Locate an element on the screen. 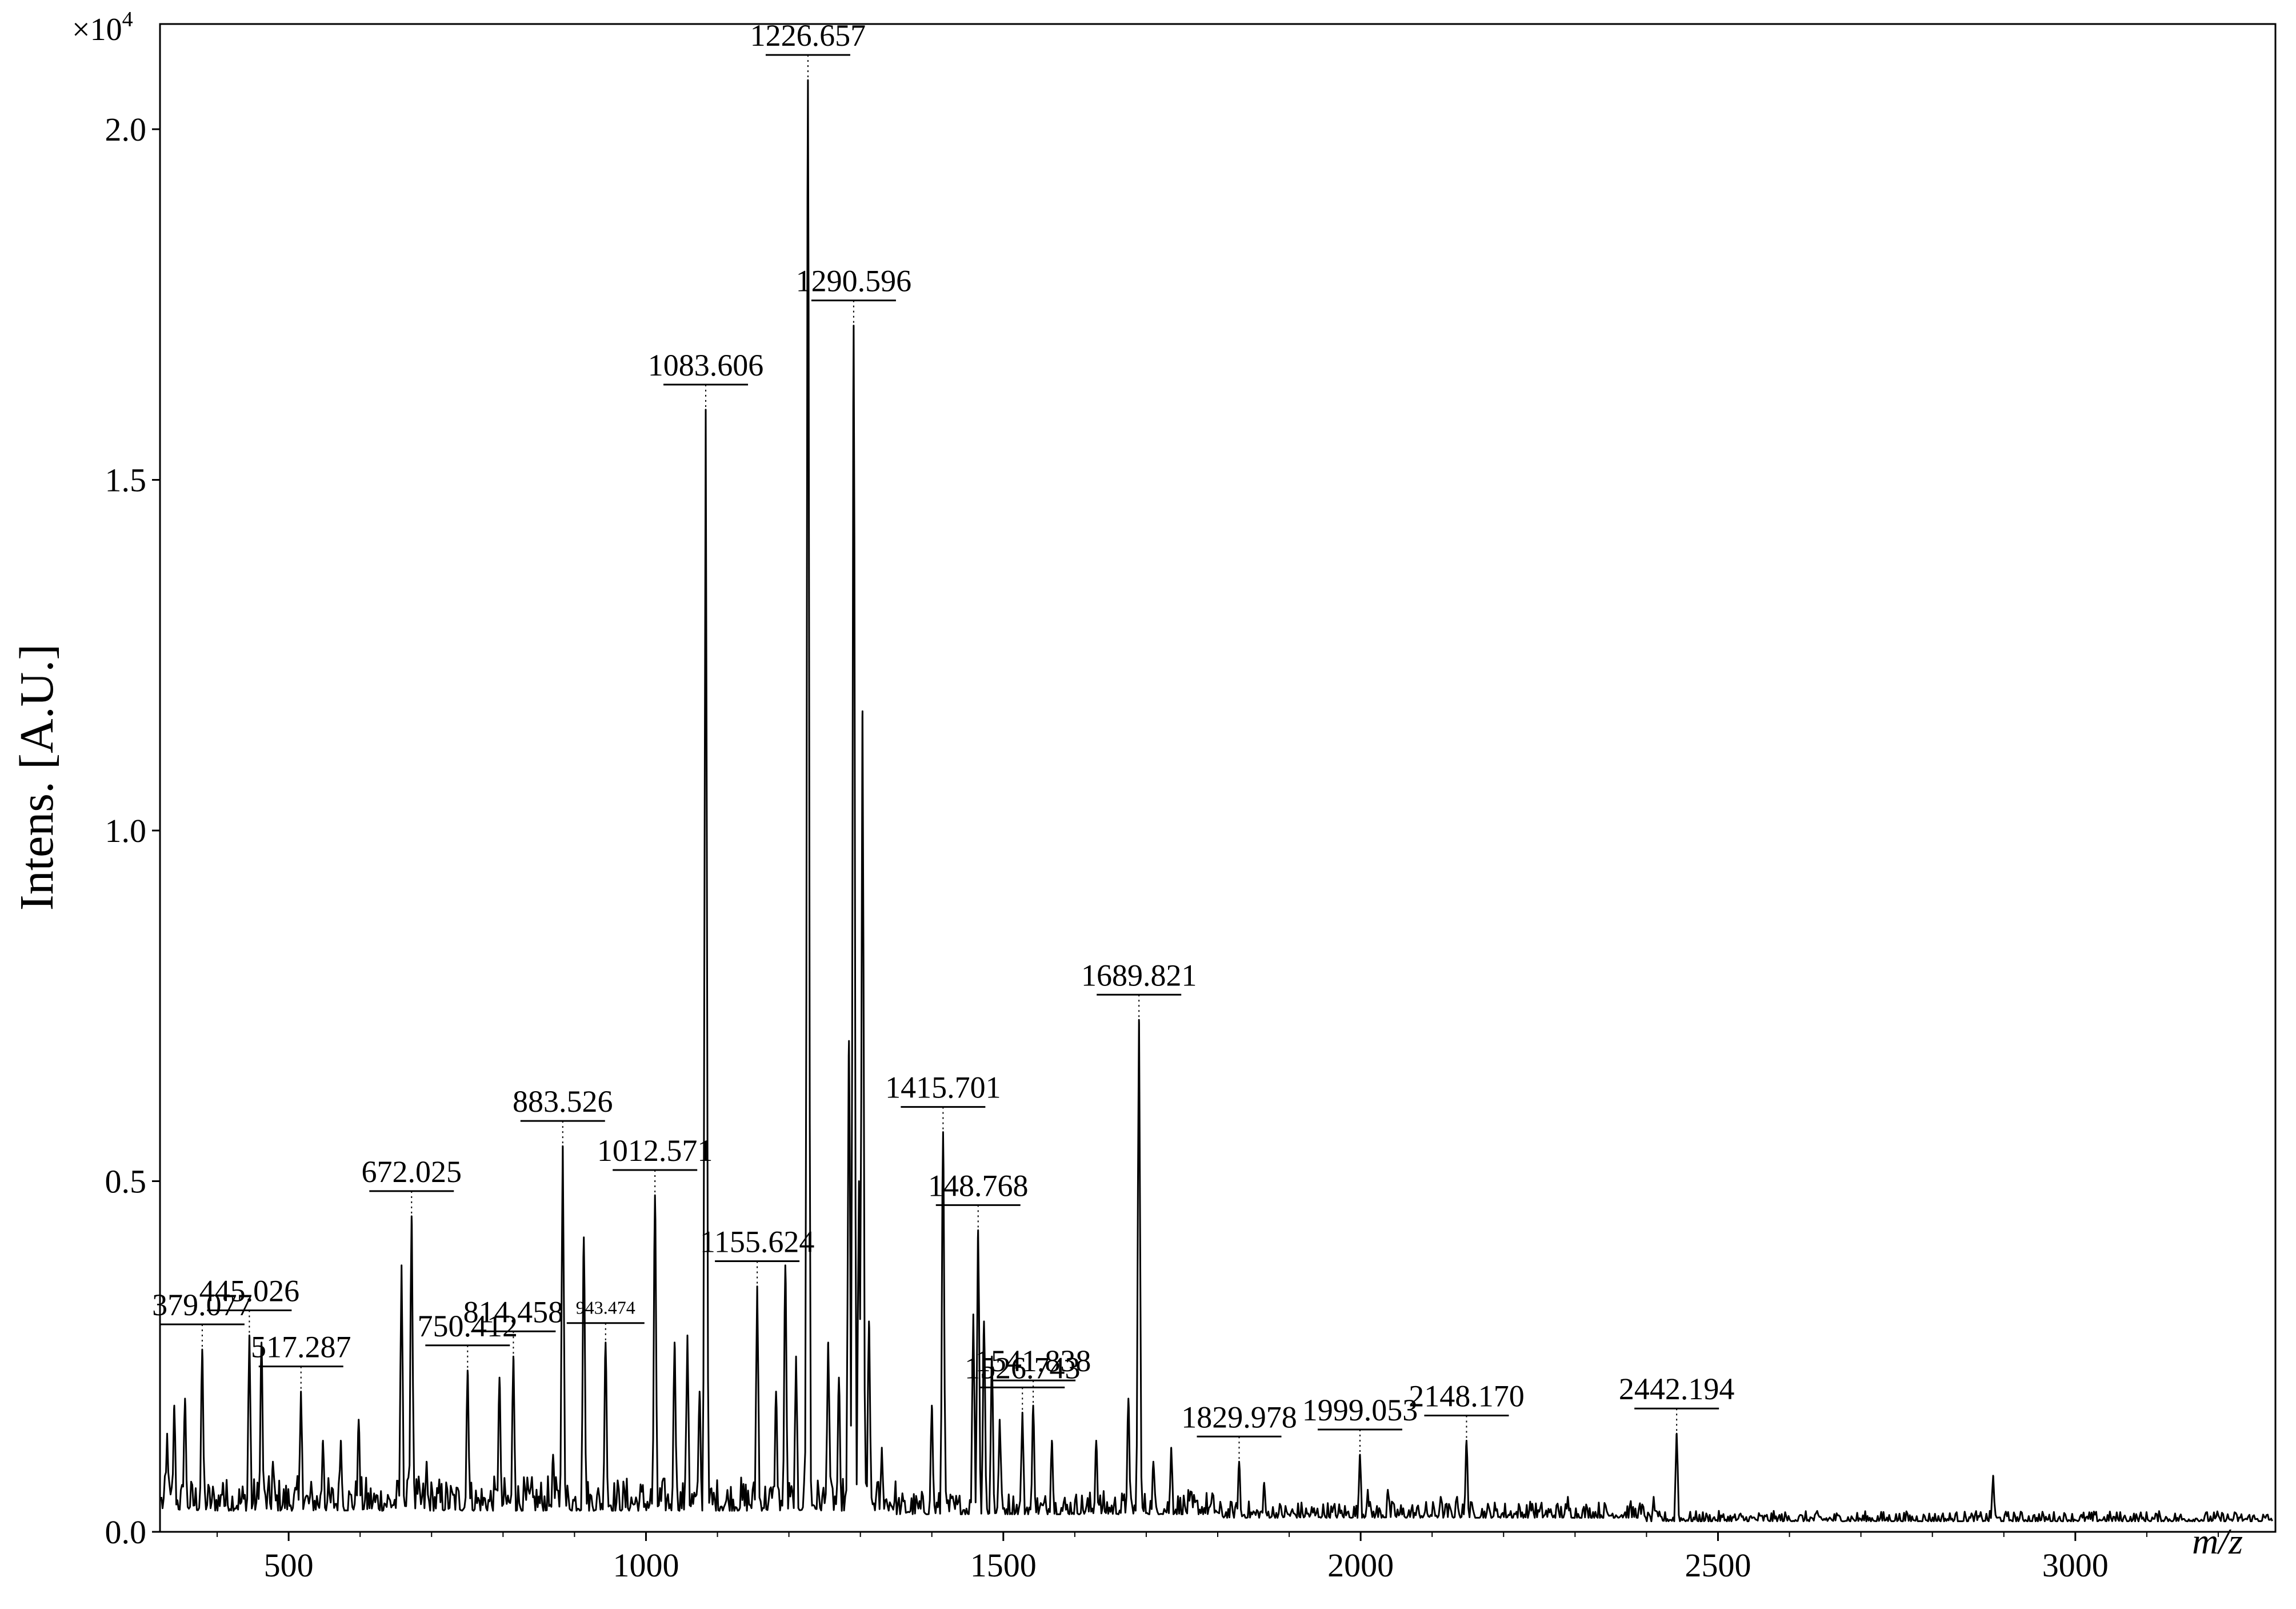 The height and width of the screenshot is (1609, 2296). x-tick-label: 1500 is located at coordinates (1003, 1566).